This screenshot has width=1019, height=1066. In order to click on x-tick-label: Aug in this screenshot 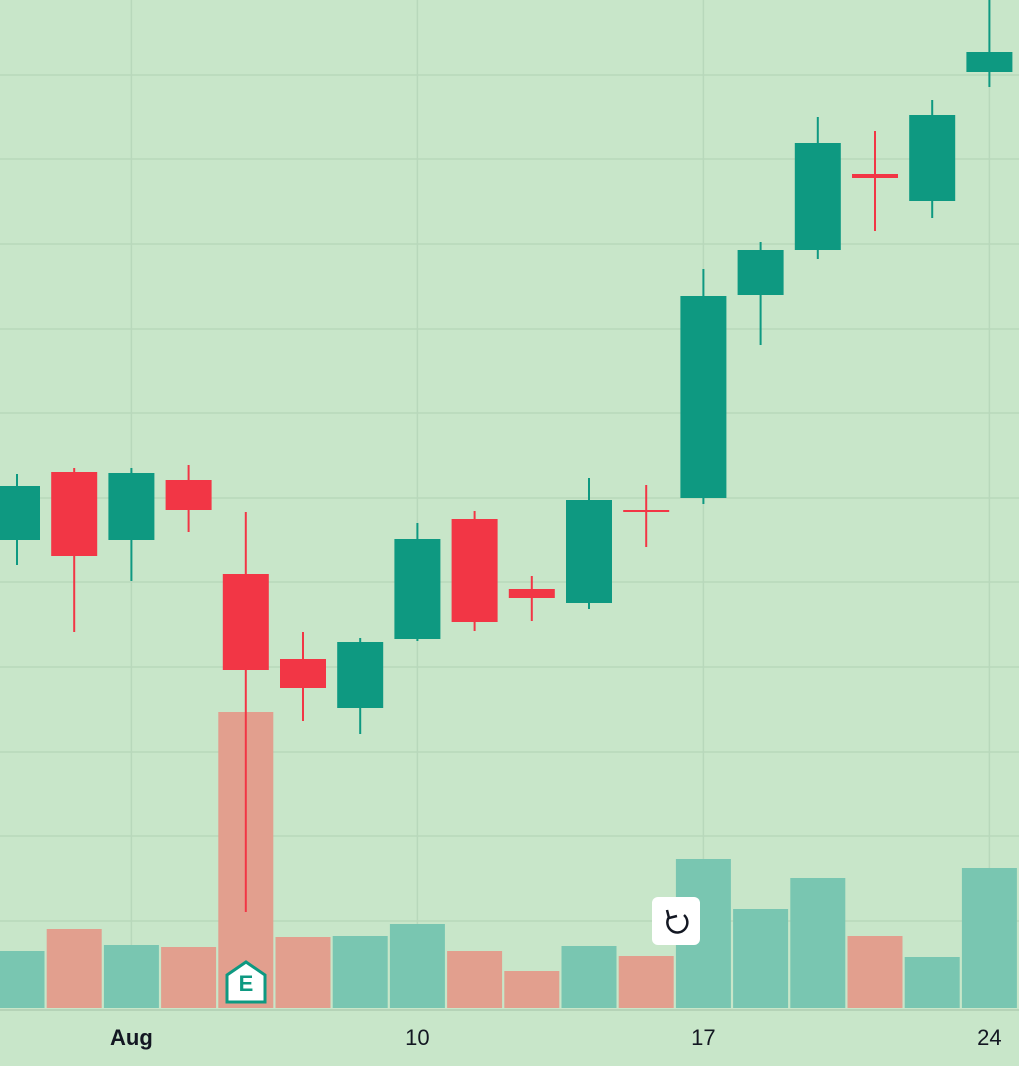, I will do `click(131, 1037)`.